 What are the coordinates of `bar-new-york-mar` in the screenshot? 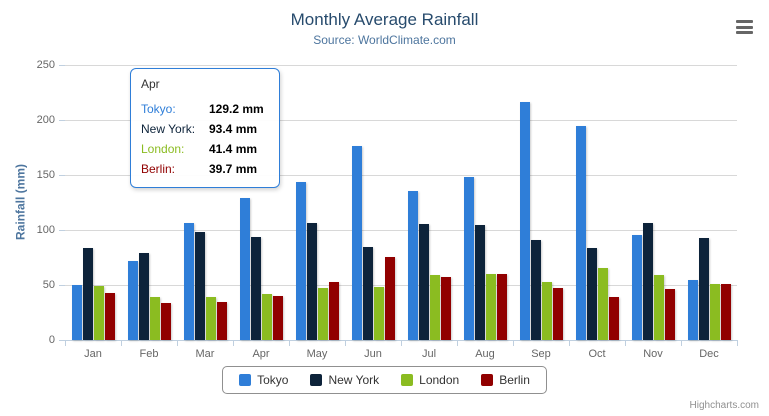 It's located at (199, 286).